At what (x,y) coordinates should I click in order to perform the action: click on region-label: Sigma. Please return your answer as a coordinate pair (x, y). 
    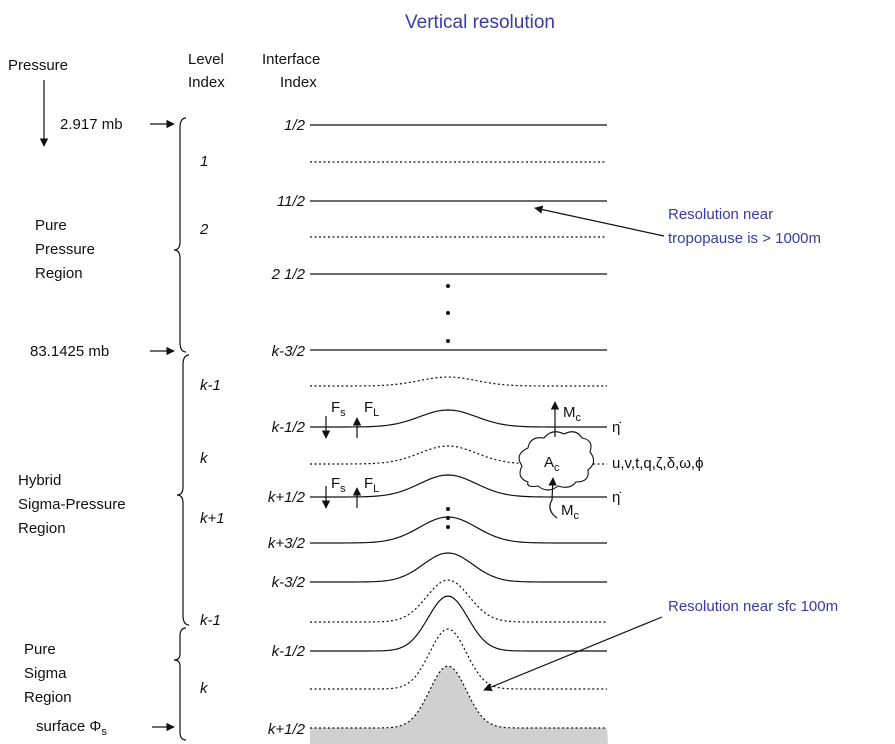
    Looking at the image, I should click on (45, 673).